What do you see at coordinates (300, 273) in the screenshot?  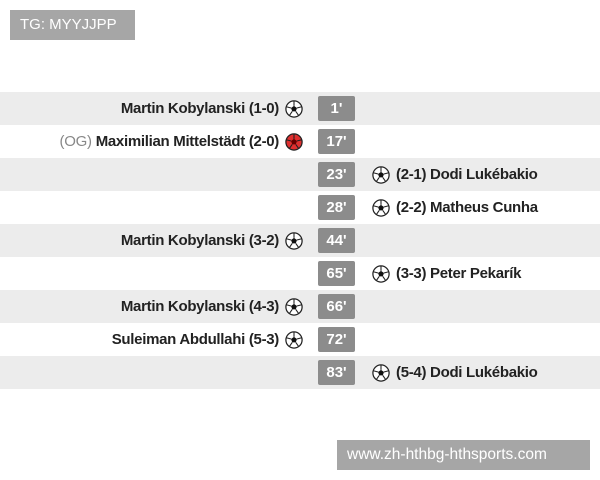 I see `goal-event-row: (3-3) Peter Pekarík 65'` at bounding box center [300, 273].